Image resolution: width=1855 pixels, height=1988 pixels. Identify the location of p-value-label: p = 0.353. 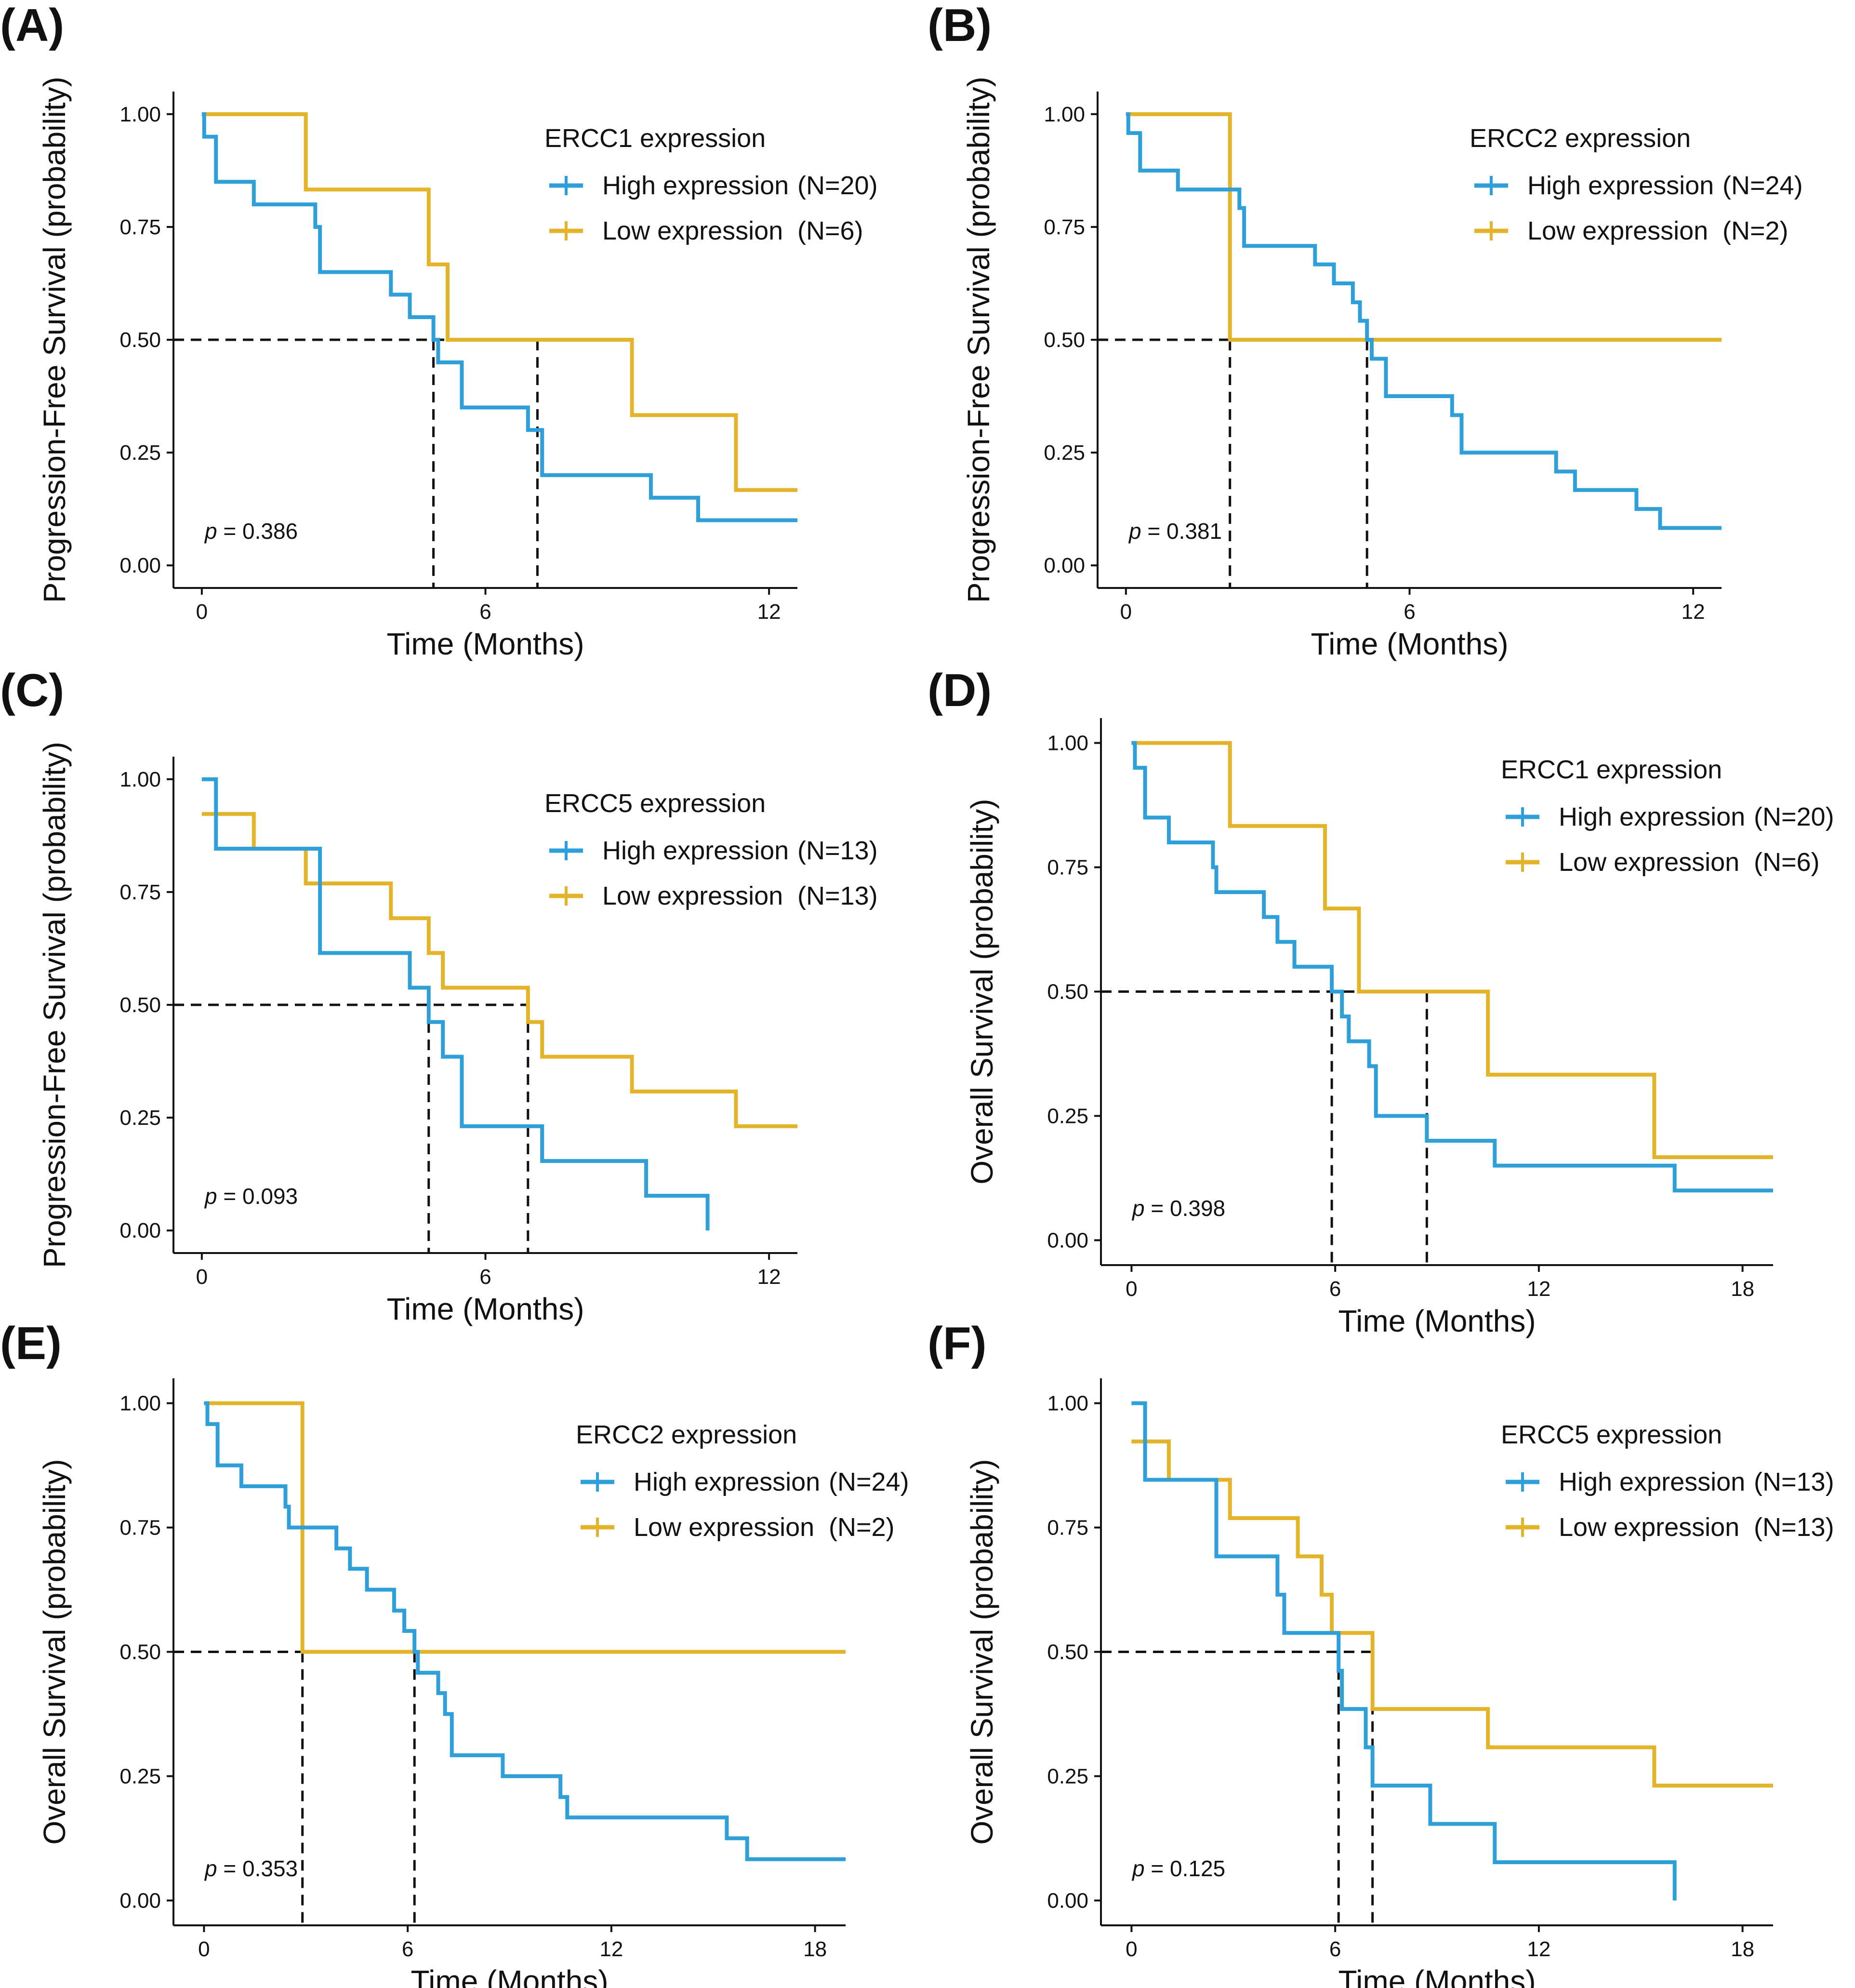
(251, 1868).